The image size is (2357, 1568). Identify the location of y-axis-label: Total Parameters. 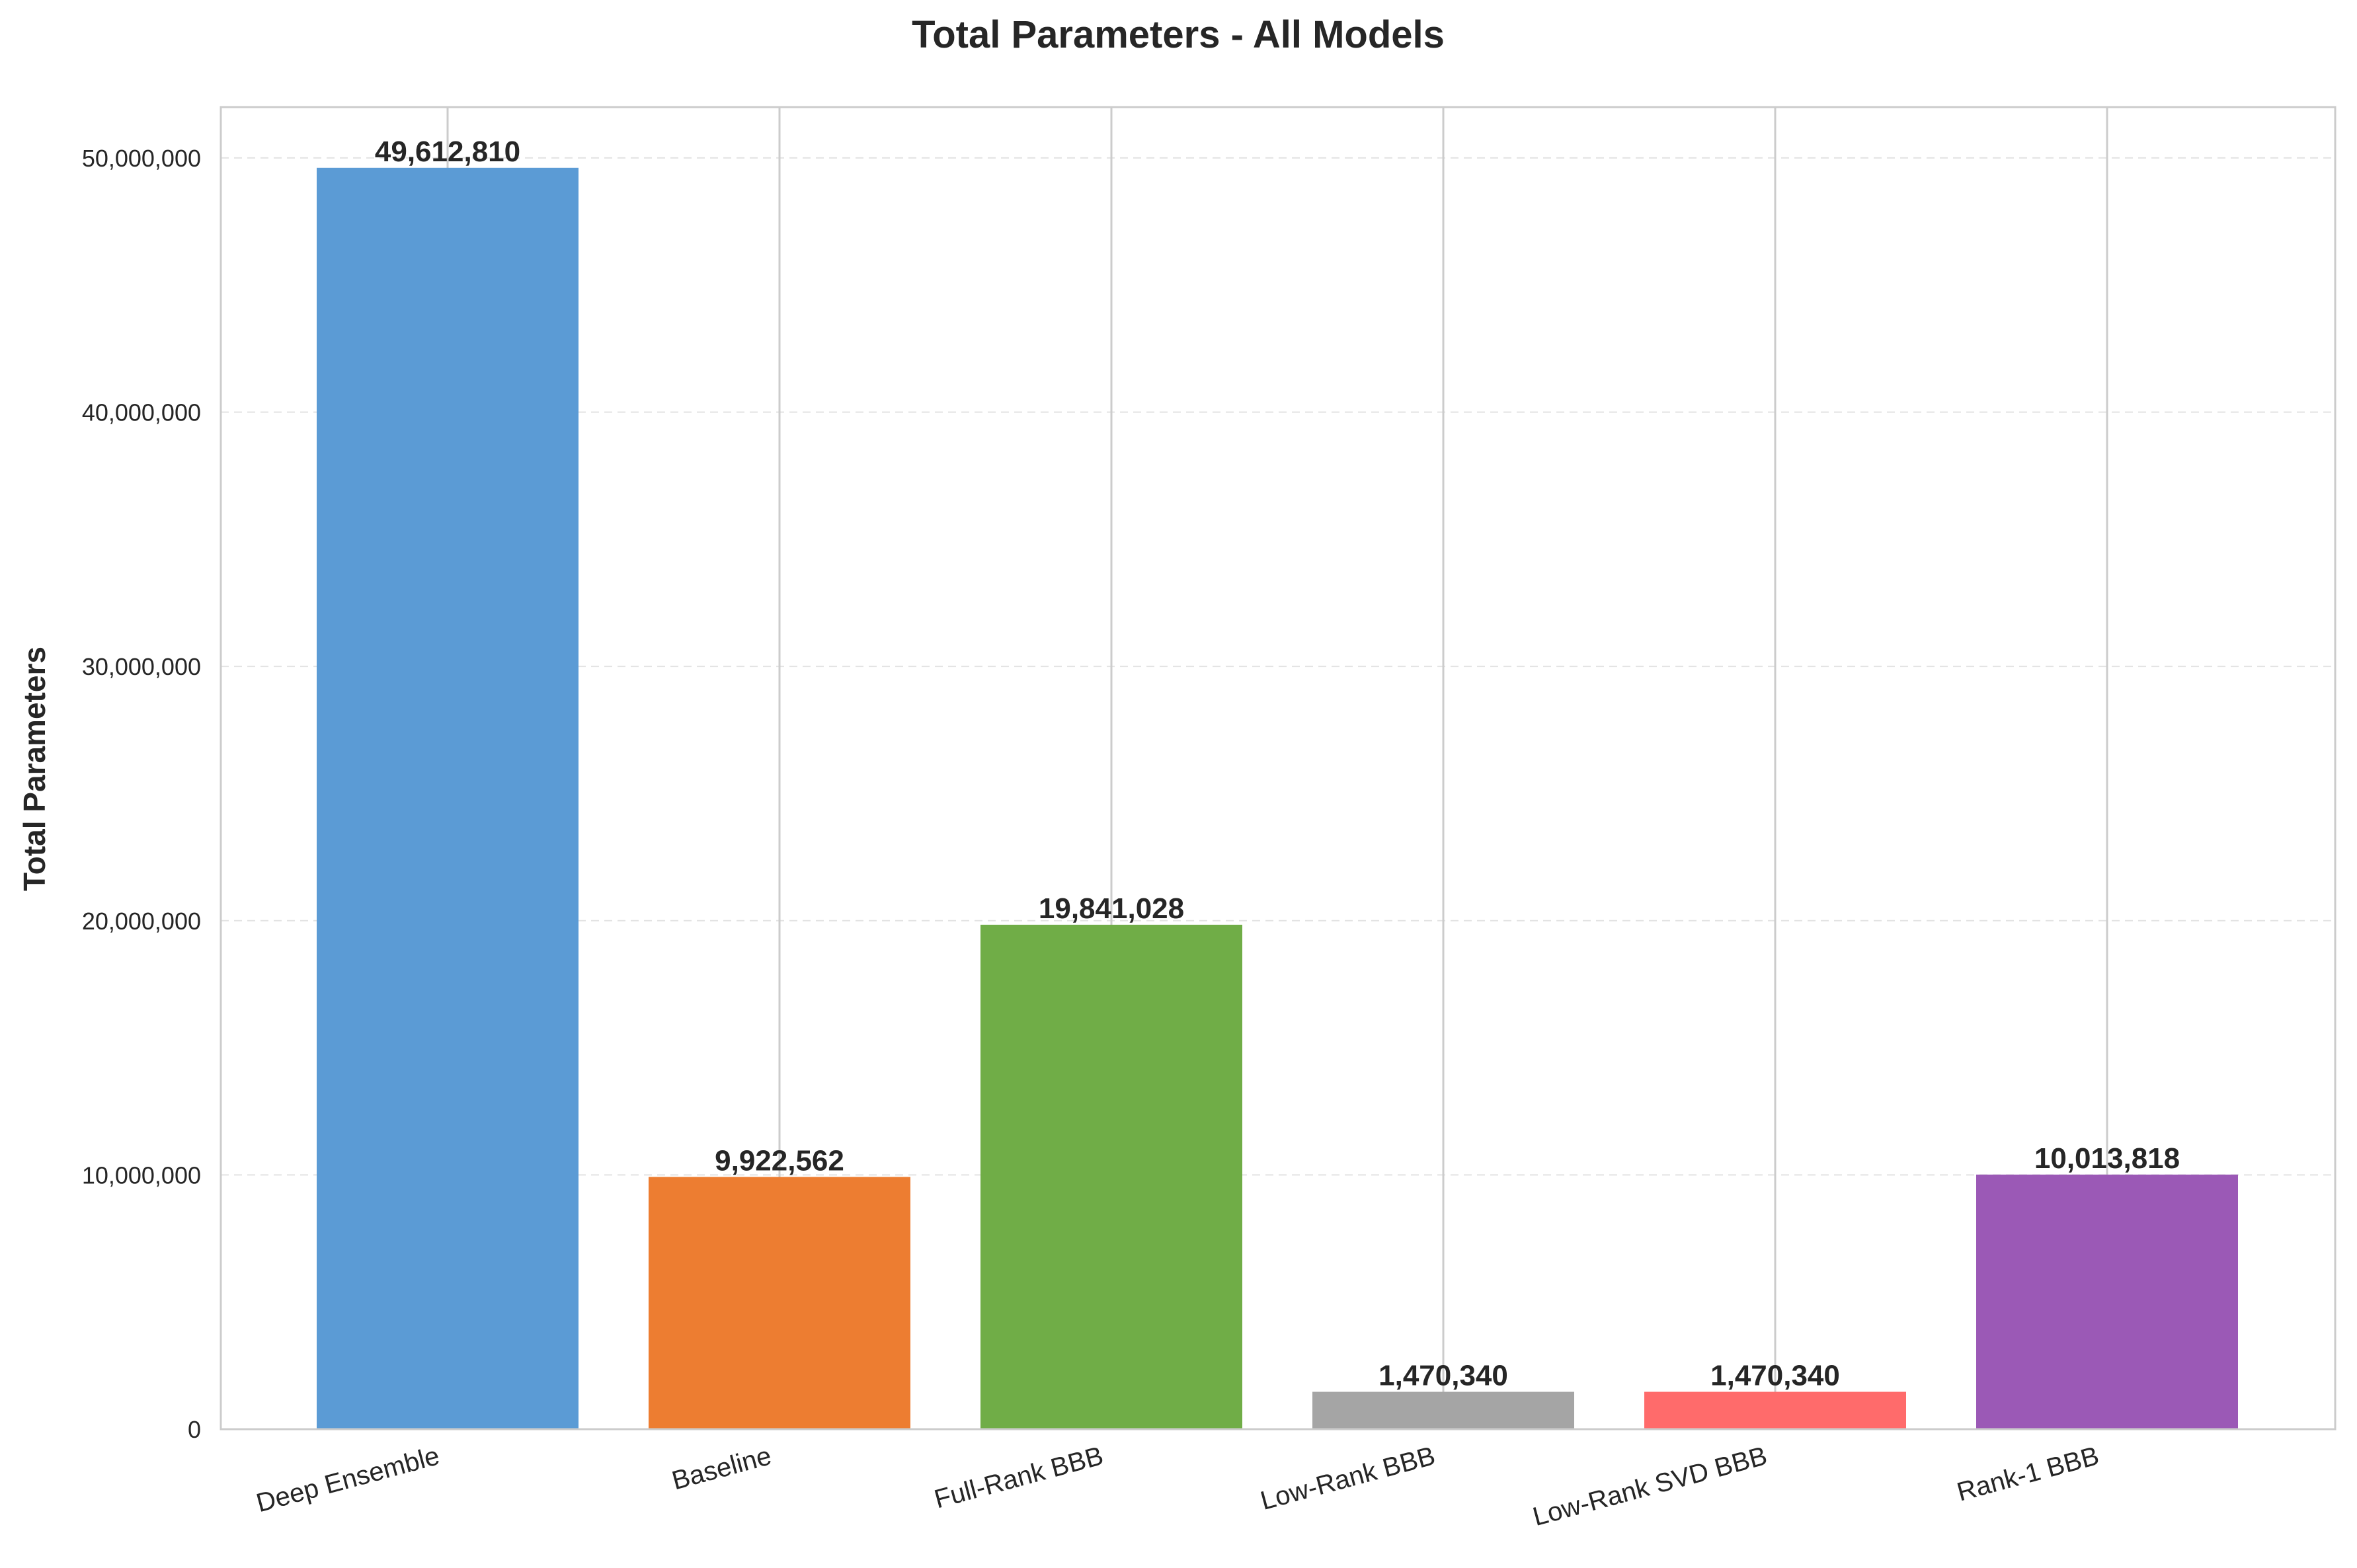
(34, 769).